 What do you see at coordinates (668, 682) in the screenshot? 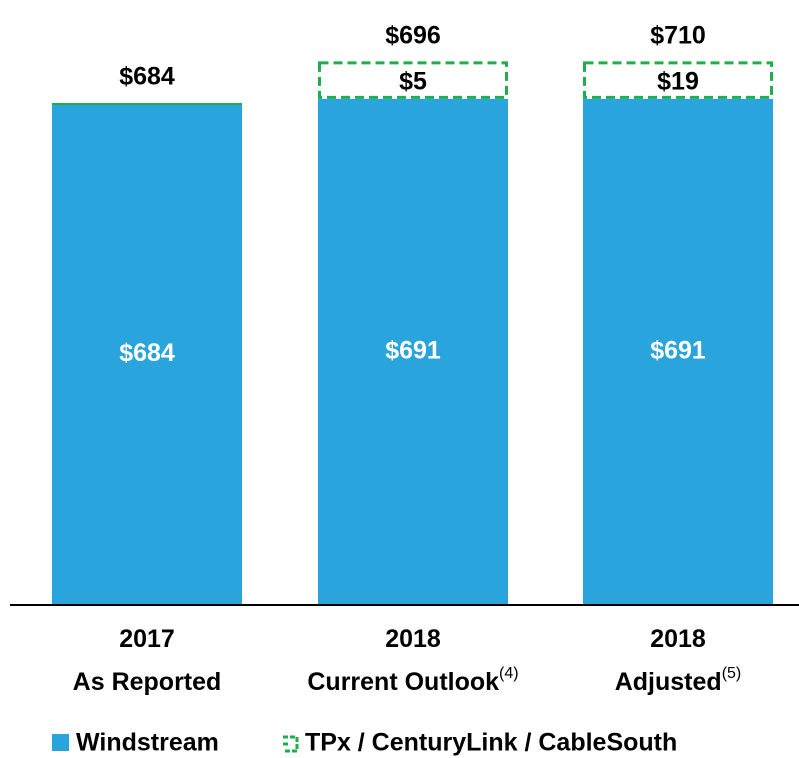
I see `category-text: Adjusted` at bounding box center [668, 682].